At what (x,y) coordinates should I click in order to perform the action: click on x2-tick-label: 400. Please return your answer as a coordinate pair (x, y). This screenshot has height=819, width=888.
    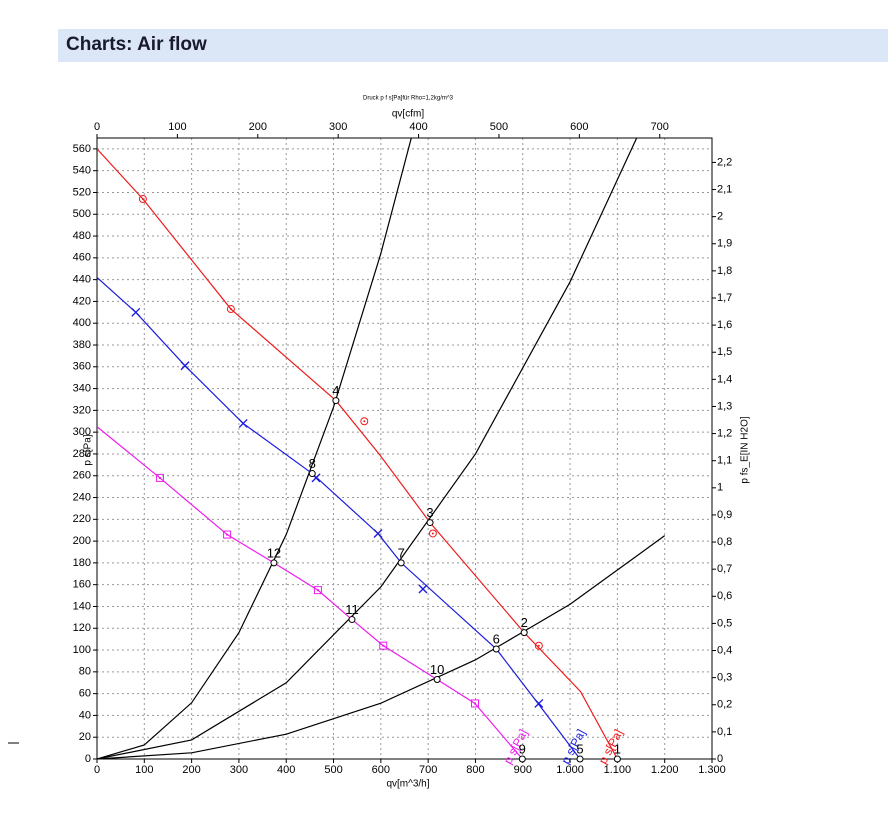
    Looking at the image, I should click on (418, 127).